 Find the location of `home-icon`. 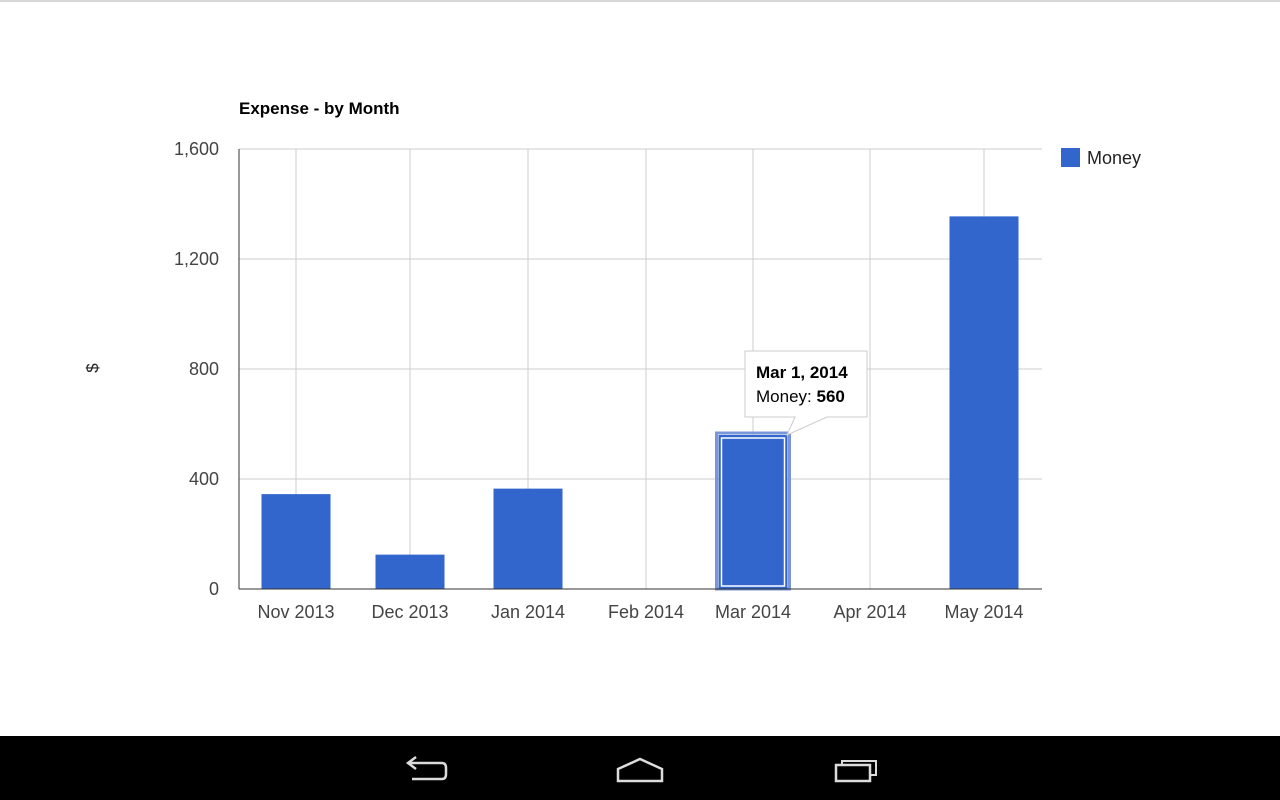

home-icon is located at coordinates (640, 770).